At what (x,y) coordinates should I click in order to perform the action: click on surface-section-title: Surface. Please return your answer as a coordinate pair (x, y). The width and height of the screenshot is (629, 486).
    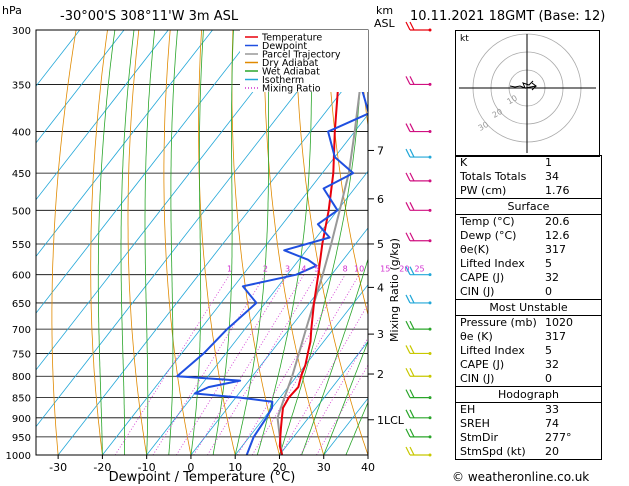
    Looking at the image, I should click on (528, 206).